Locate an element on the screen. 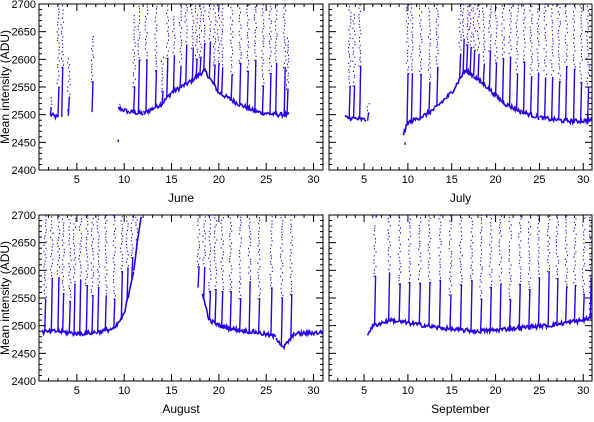 This screenshot has height=422, width=594. baseline-segment is located at coordinates (67, 331).